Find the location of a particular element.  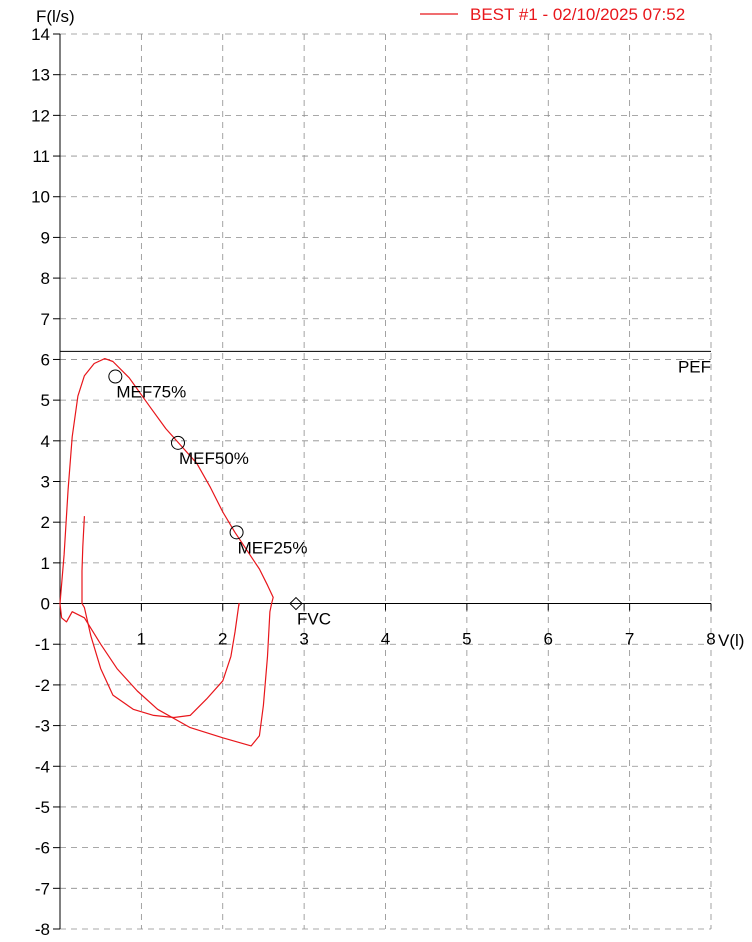

x-tick-label: 6 is located at coordinates (548, 639).